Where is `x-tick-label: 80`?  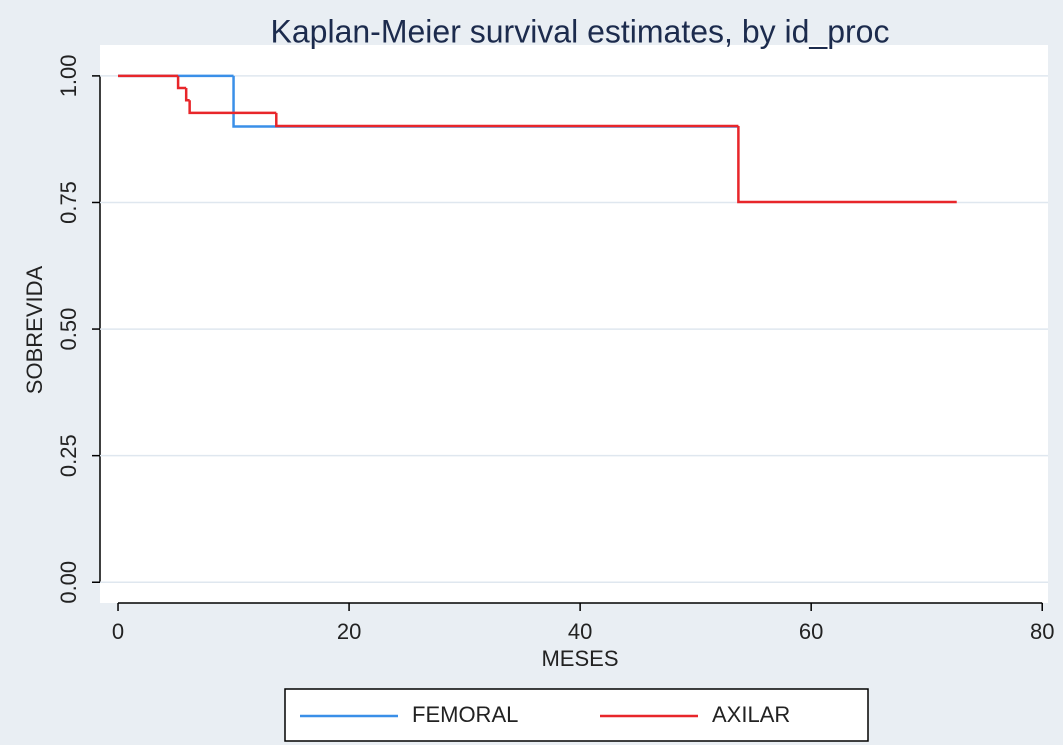 x-tick-label: 80 is located at coordinates (1042, 631).